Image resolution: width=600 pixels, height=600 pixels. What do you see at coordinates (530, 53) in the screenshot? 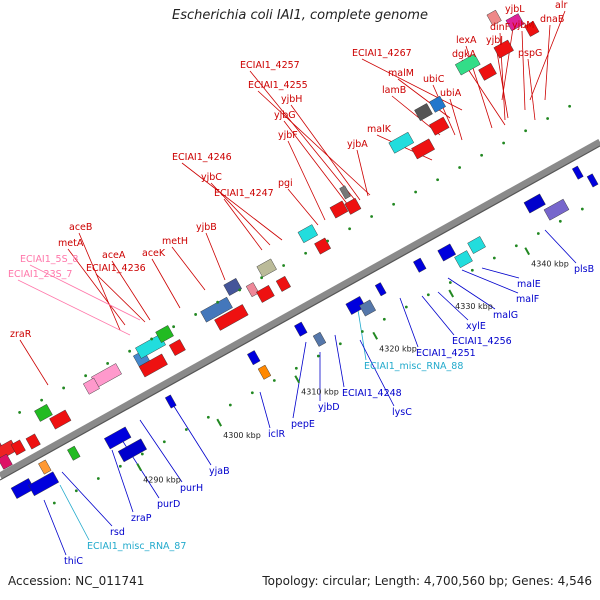
I see `gene-label: pspG` at bounding box center [530, 53].